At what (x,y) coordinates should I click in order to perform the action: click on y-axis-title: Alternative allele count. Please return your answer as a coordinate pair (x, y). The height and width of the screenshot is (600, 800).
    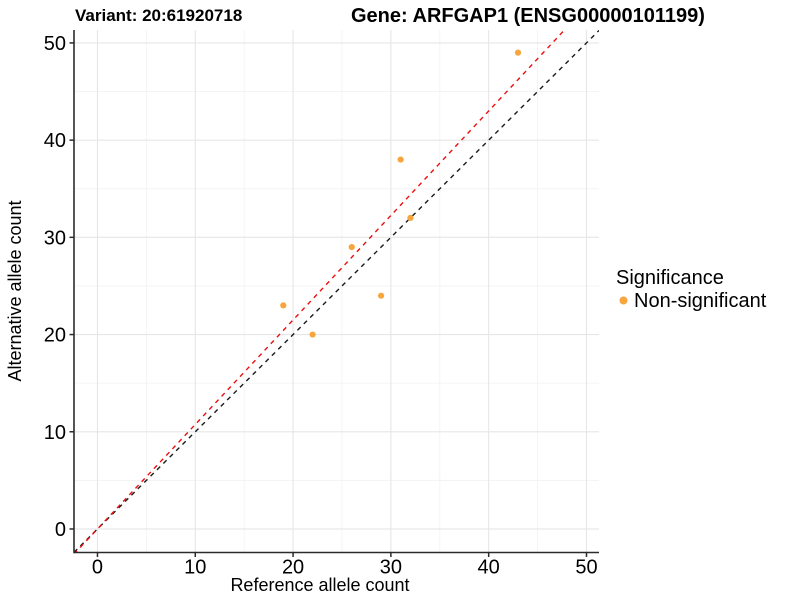
    Looking at the image, I should click on (15, 290).